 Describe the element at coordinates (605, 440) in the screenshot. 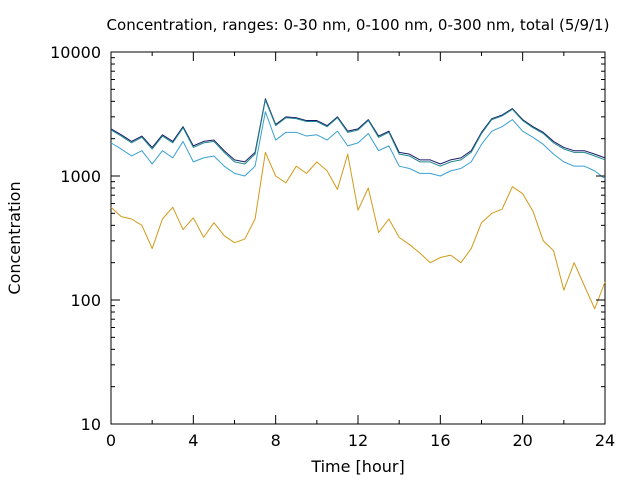

I see `x-tick-label: 24` at that location.